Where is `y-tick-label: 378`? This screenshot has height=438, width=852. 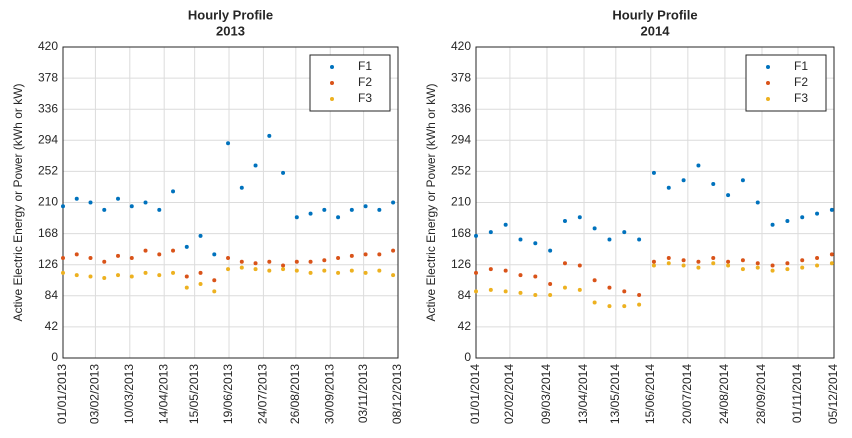 y-tick-label: 378 is located at coordinates (461, 77).